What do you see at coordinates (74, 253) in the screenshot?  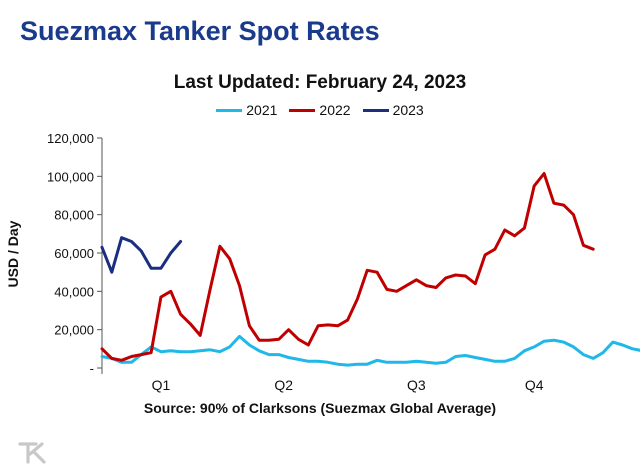 I see `y-tick-label: 60,000` at bounding box center [74, 253].